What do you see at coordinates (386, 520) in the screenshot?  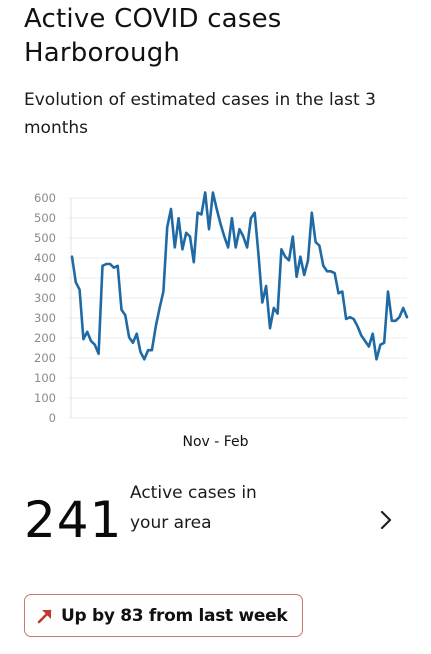 I see `chevron-right-icon` at bounding box center [386, 520].